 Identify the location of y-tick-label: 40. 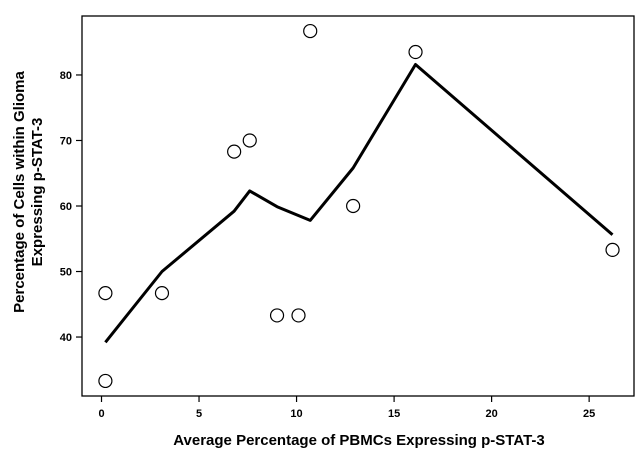
(66, 338).